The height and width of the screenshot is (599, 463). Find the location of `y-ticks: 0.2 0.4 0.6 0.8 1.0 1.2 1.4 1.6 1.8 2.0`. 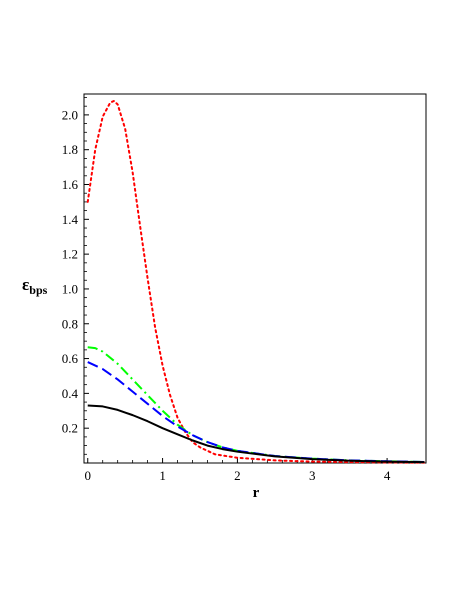

y-ticks: 0.2 0.4 0.6 0.8 1.0 1.2 1.4 1.6 1.8 2.0 is located at coordinates (75, 276).